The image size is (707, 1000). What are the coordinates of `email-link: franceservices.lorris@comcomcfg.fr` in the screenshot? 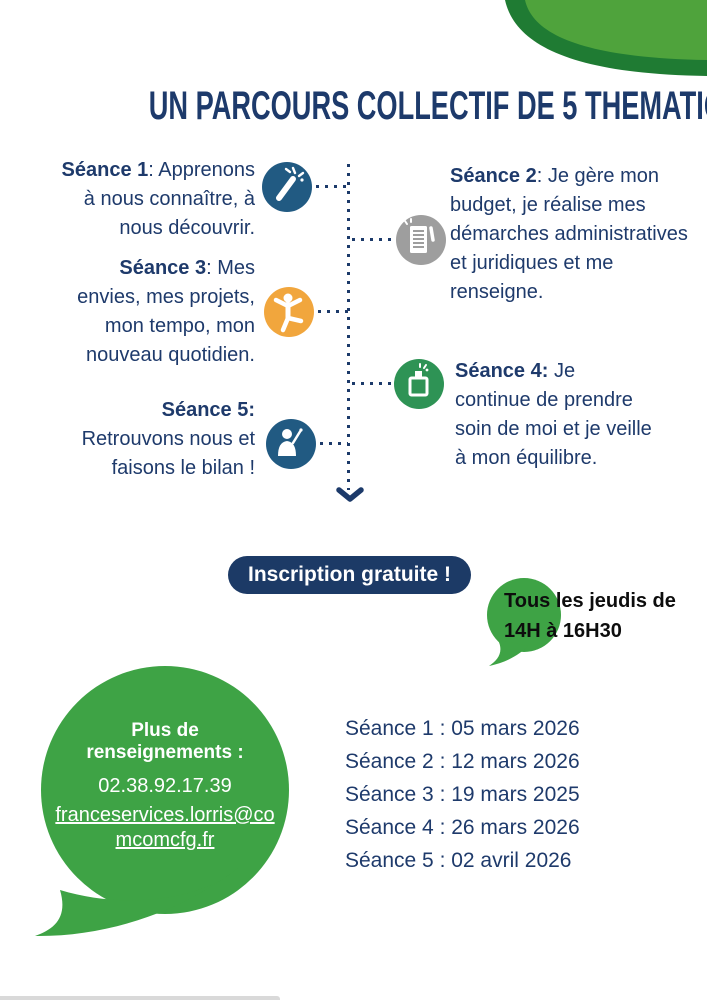 It's located at (165, 827).